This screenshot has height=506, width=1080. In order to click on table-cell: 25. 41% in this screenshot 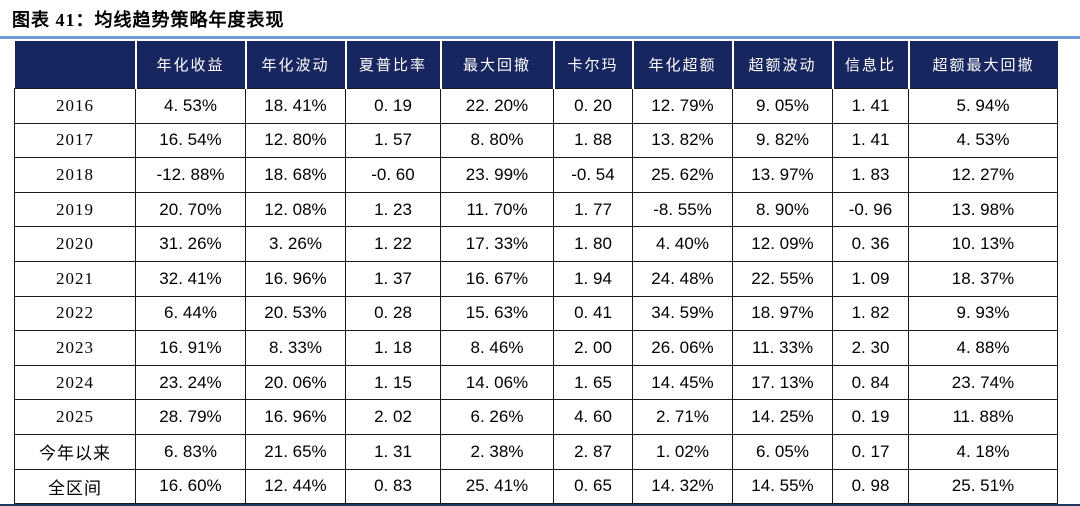, I will do `click(497, 486)`.